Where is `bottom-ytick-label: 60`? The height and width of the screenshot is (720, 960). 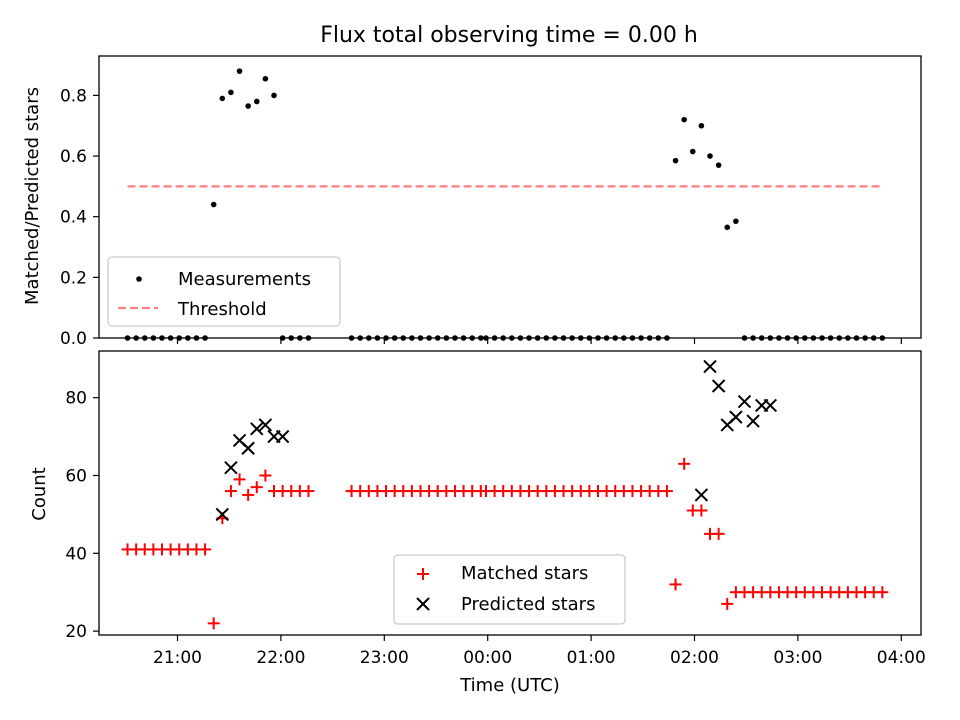
bottom-ytick-label: 60 is located at coordinates (76, 476).